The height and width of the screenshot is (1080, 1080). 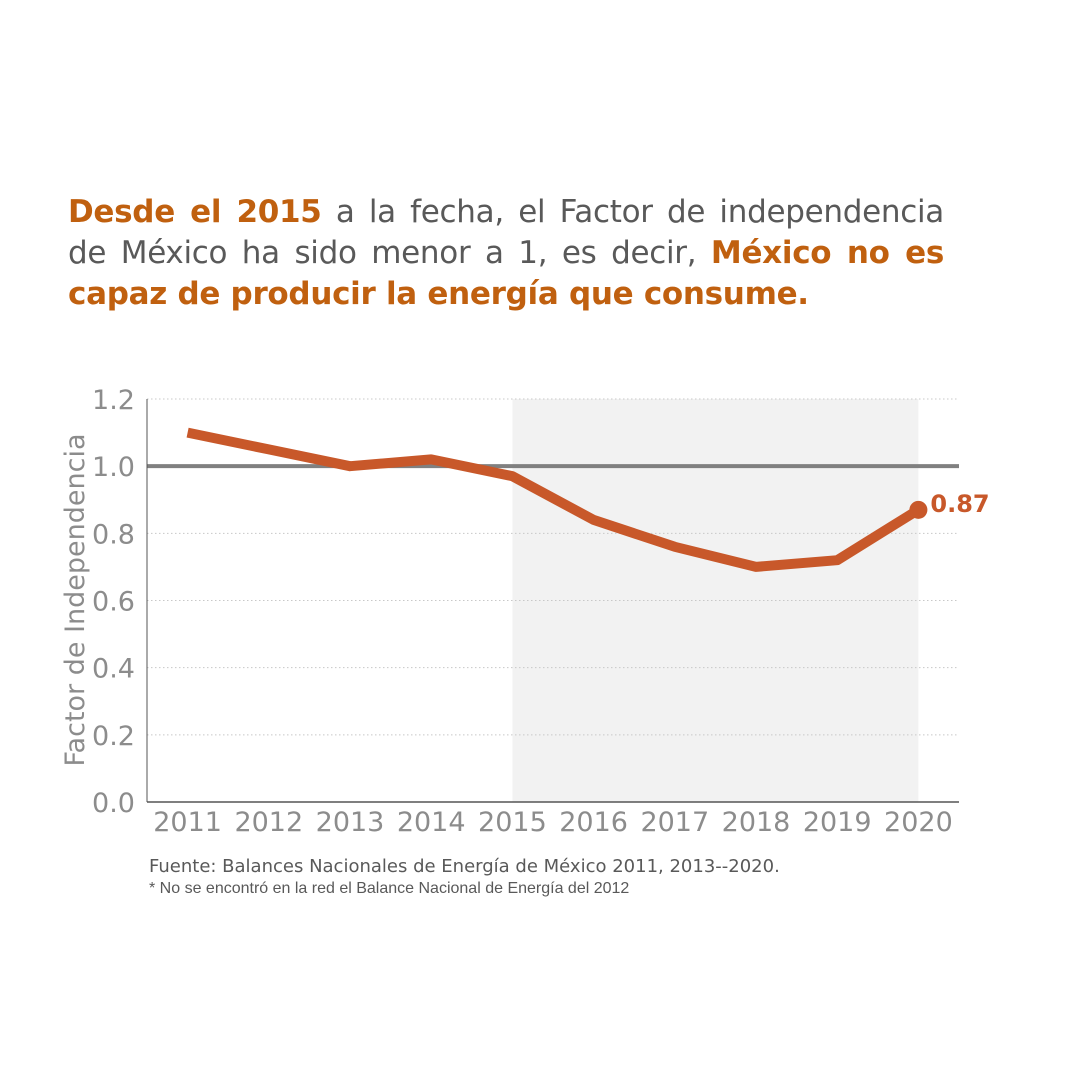 I want to click on x-tick-label-2015: 2015, so click(x=512, y=822).